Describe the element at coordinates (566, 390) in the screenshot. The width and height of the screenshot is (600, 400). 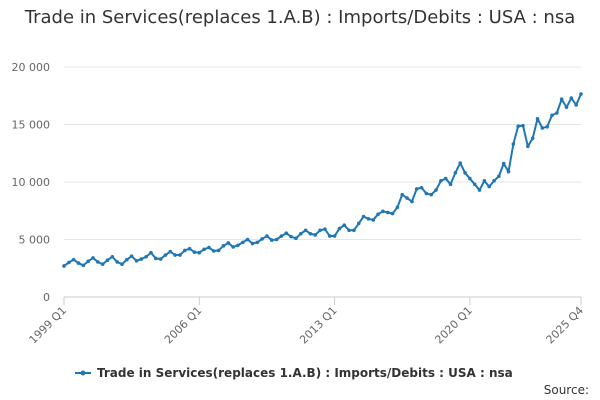
I see `source-credit: Source:` at that location.